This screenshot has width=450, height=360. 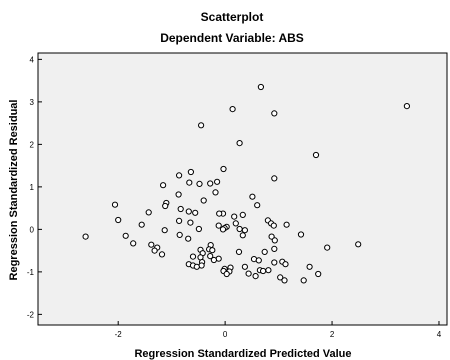 I want to click on chart-title: Scatterplot, so click(x=232, y=17).